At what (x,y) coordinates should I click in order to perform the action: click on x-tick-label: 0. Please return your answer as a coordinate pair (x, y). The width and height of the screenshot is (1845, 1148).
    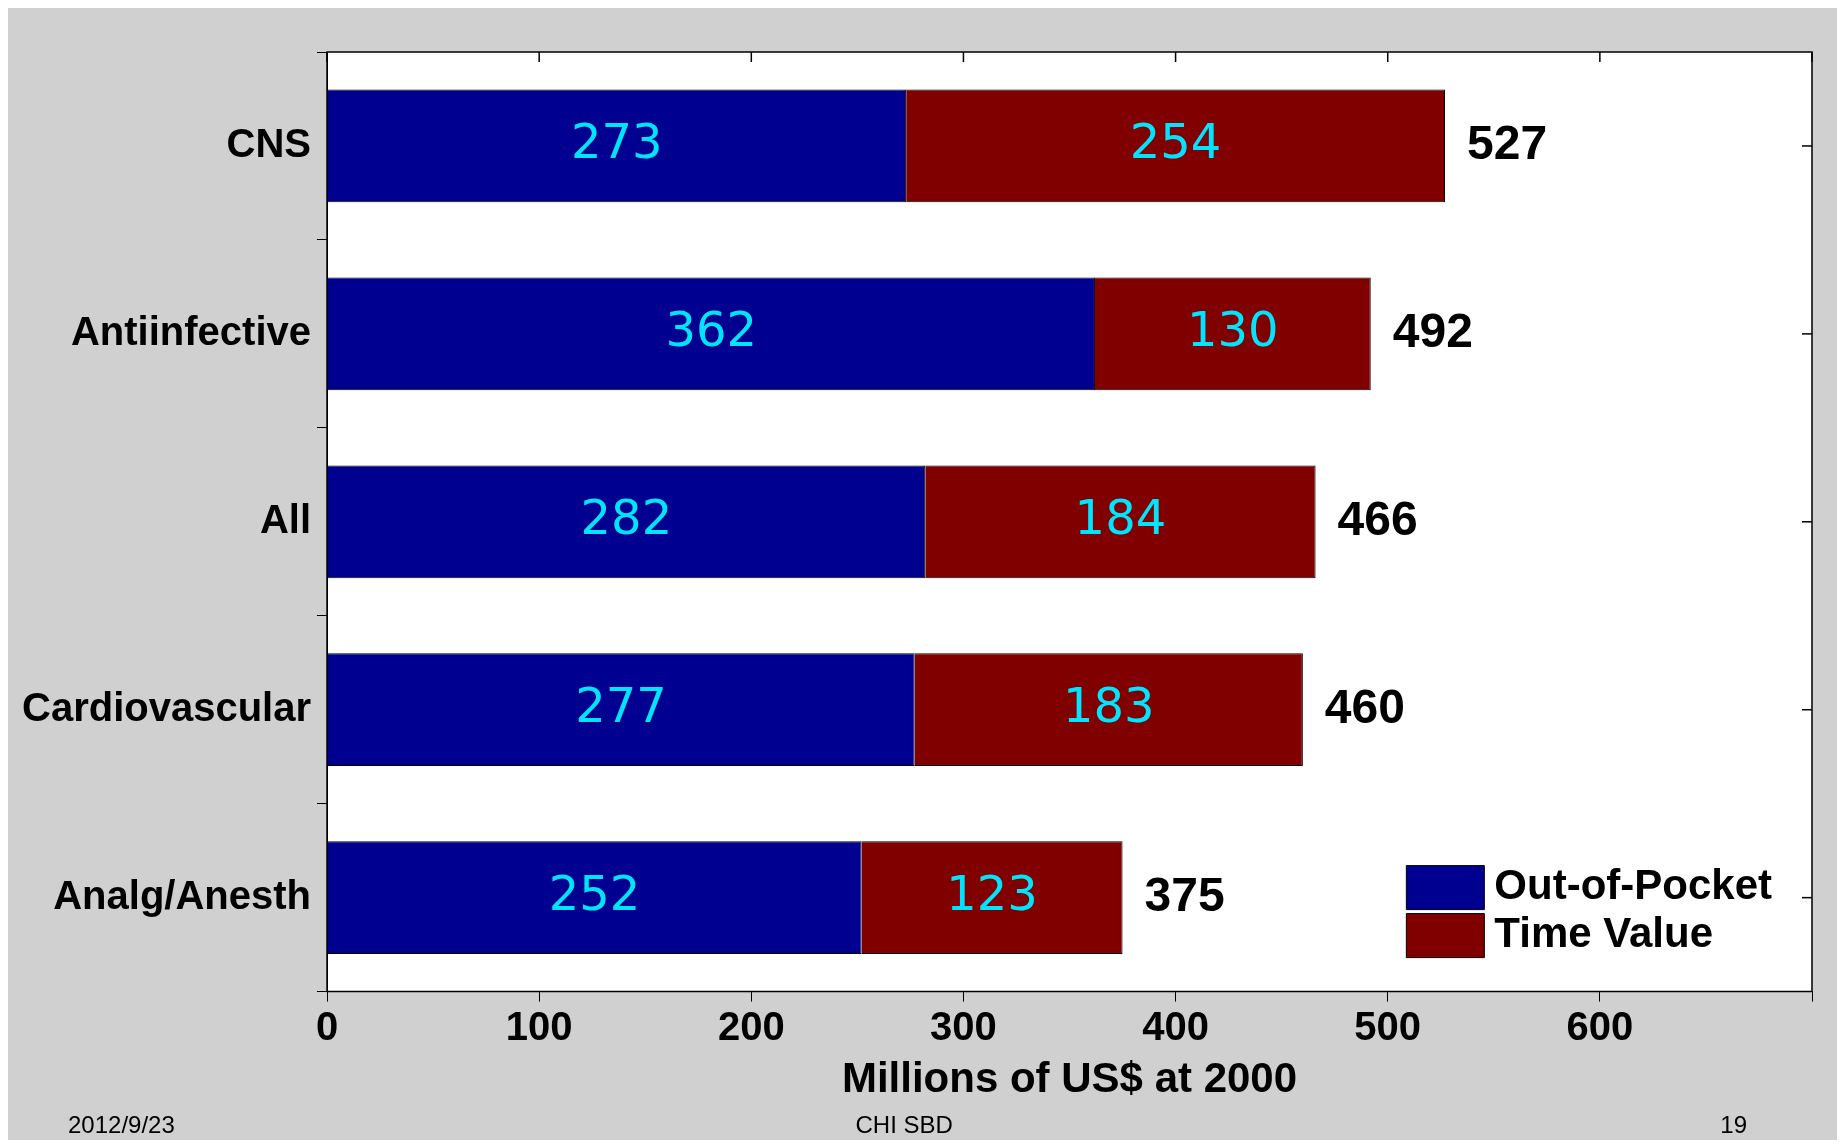
    Looking at the image, I should click on (327, 1025).